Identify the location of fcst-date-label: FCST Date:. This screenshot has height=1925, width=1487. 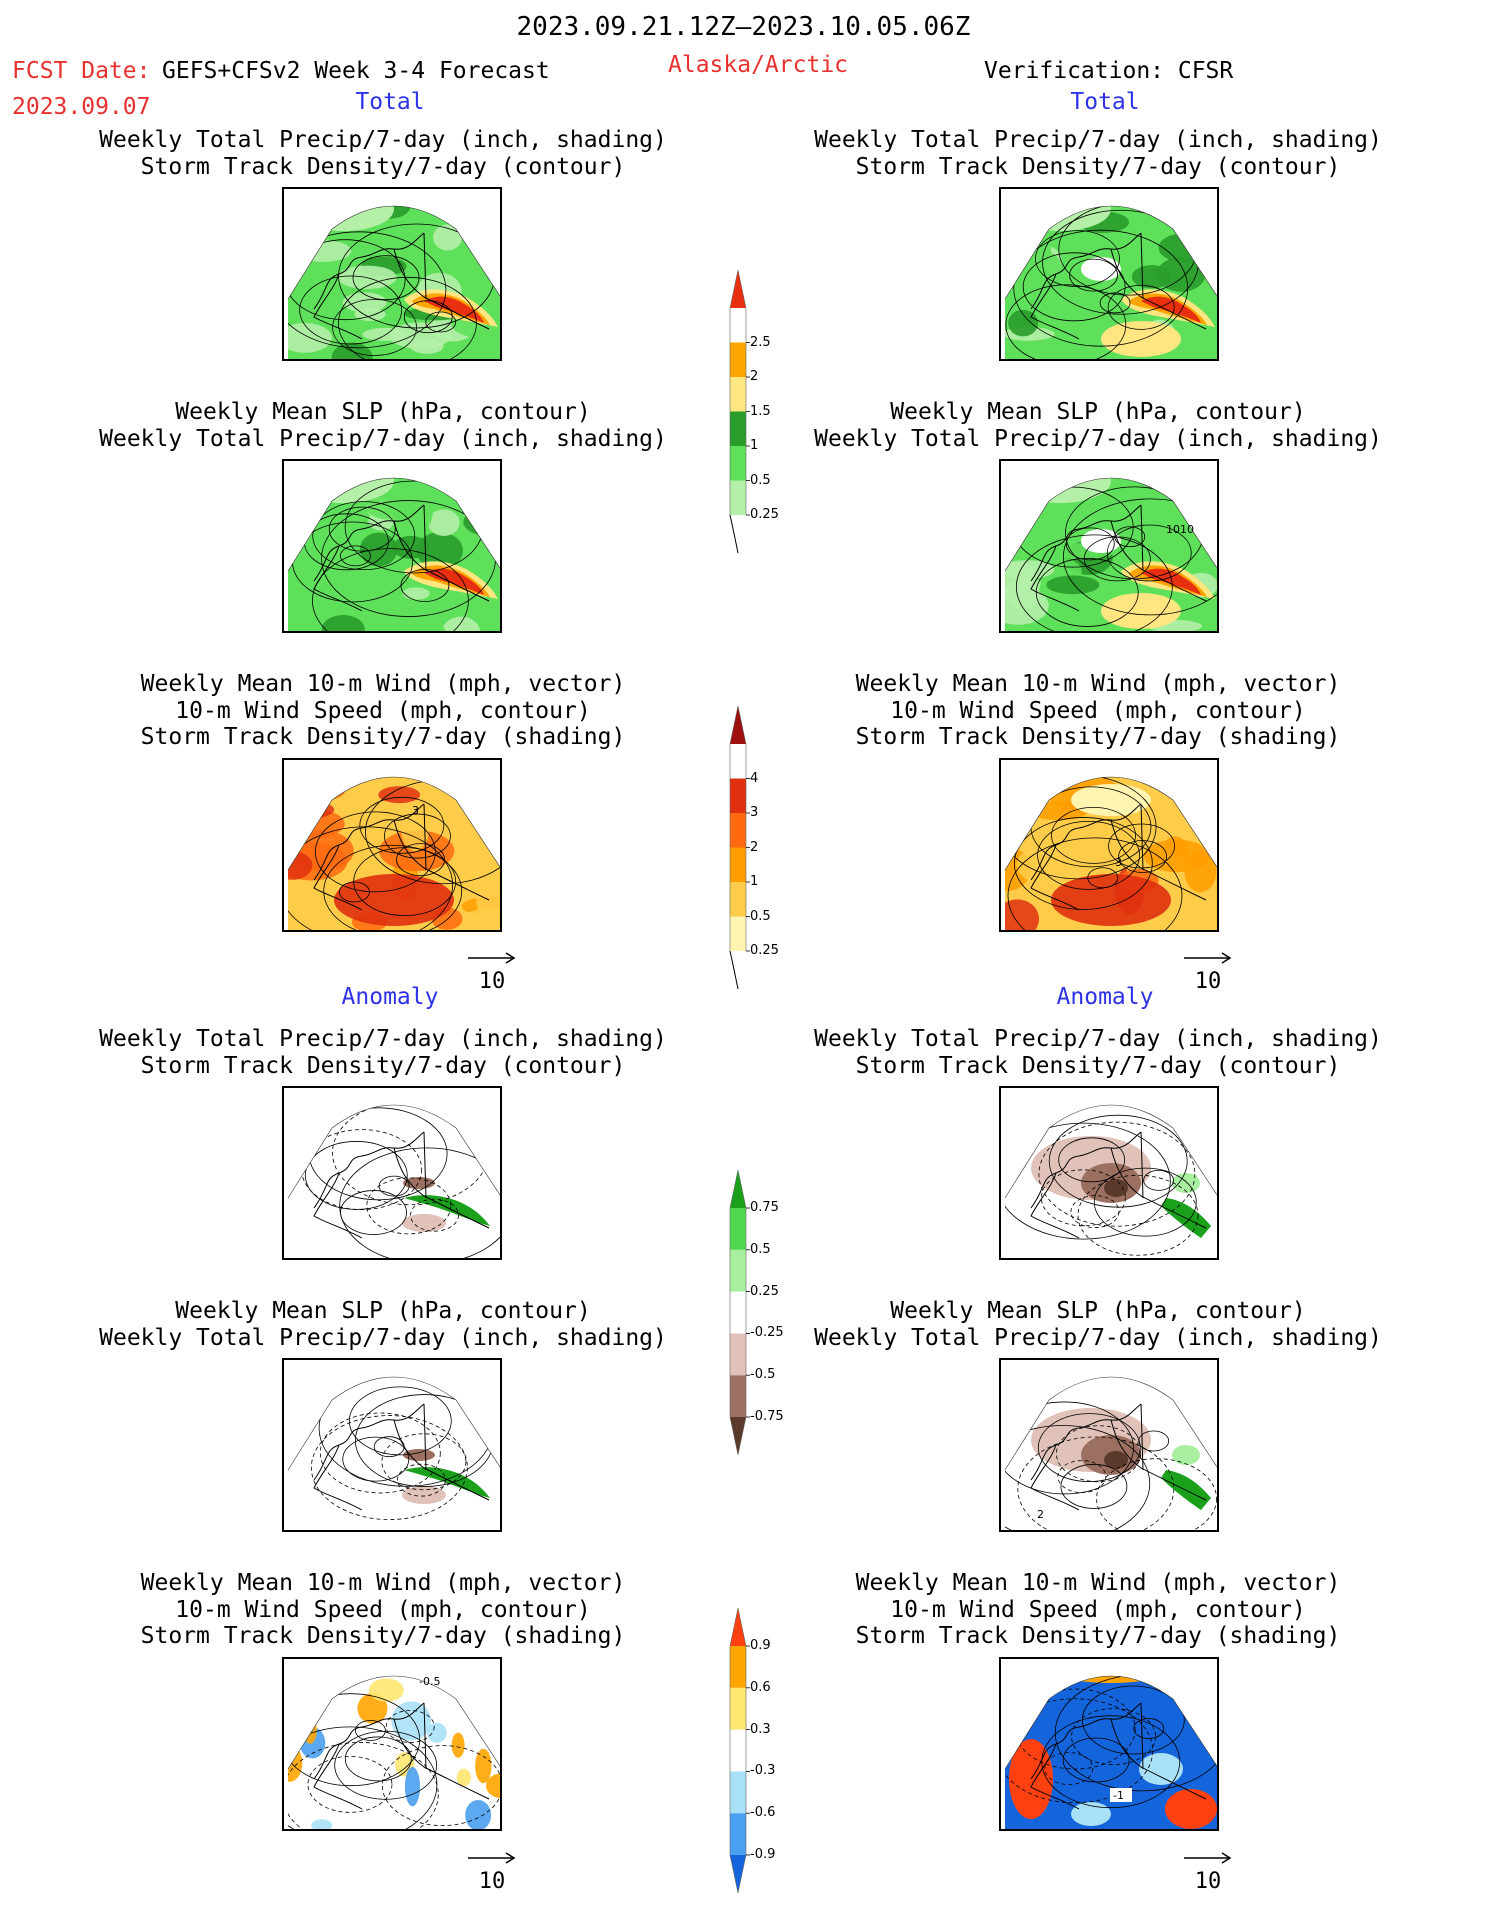
(81, 71).